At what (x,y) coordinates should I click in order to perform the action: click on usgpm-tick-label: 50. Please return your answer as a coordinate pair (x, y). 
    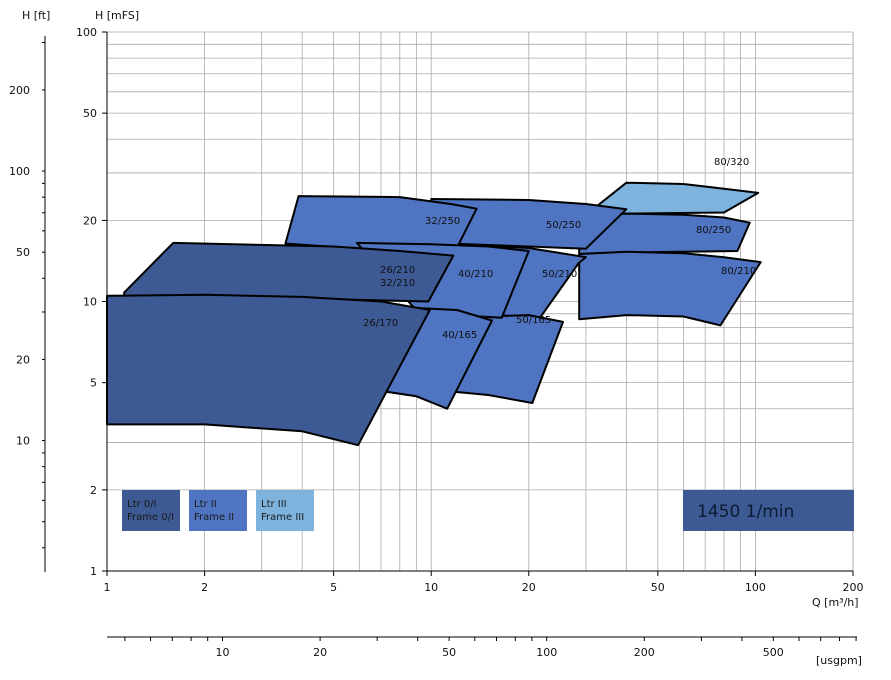
    Looking at the image, I should click on (449, 652).